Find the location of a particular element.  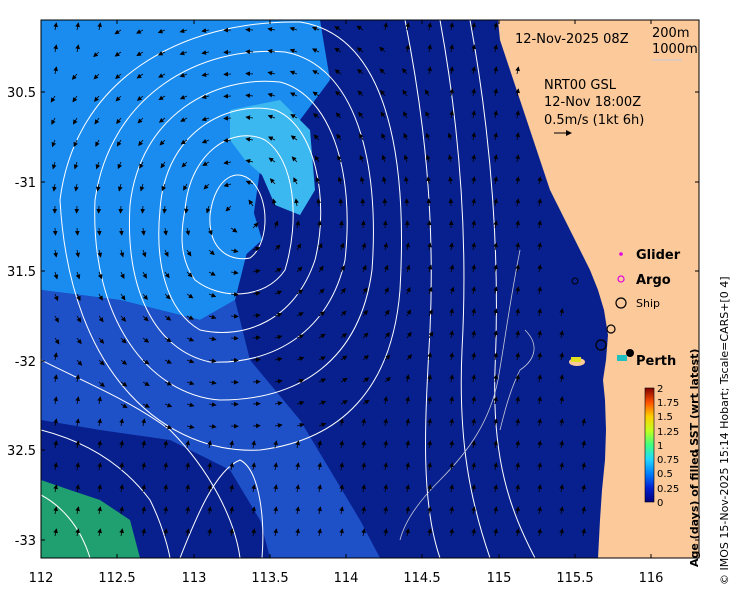

y-tick-label: -31 is located at coordinates (25, 183).